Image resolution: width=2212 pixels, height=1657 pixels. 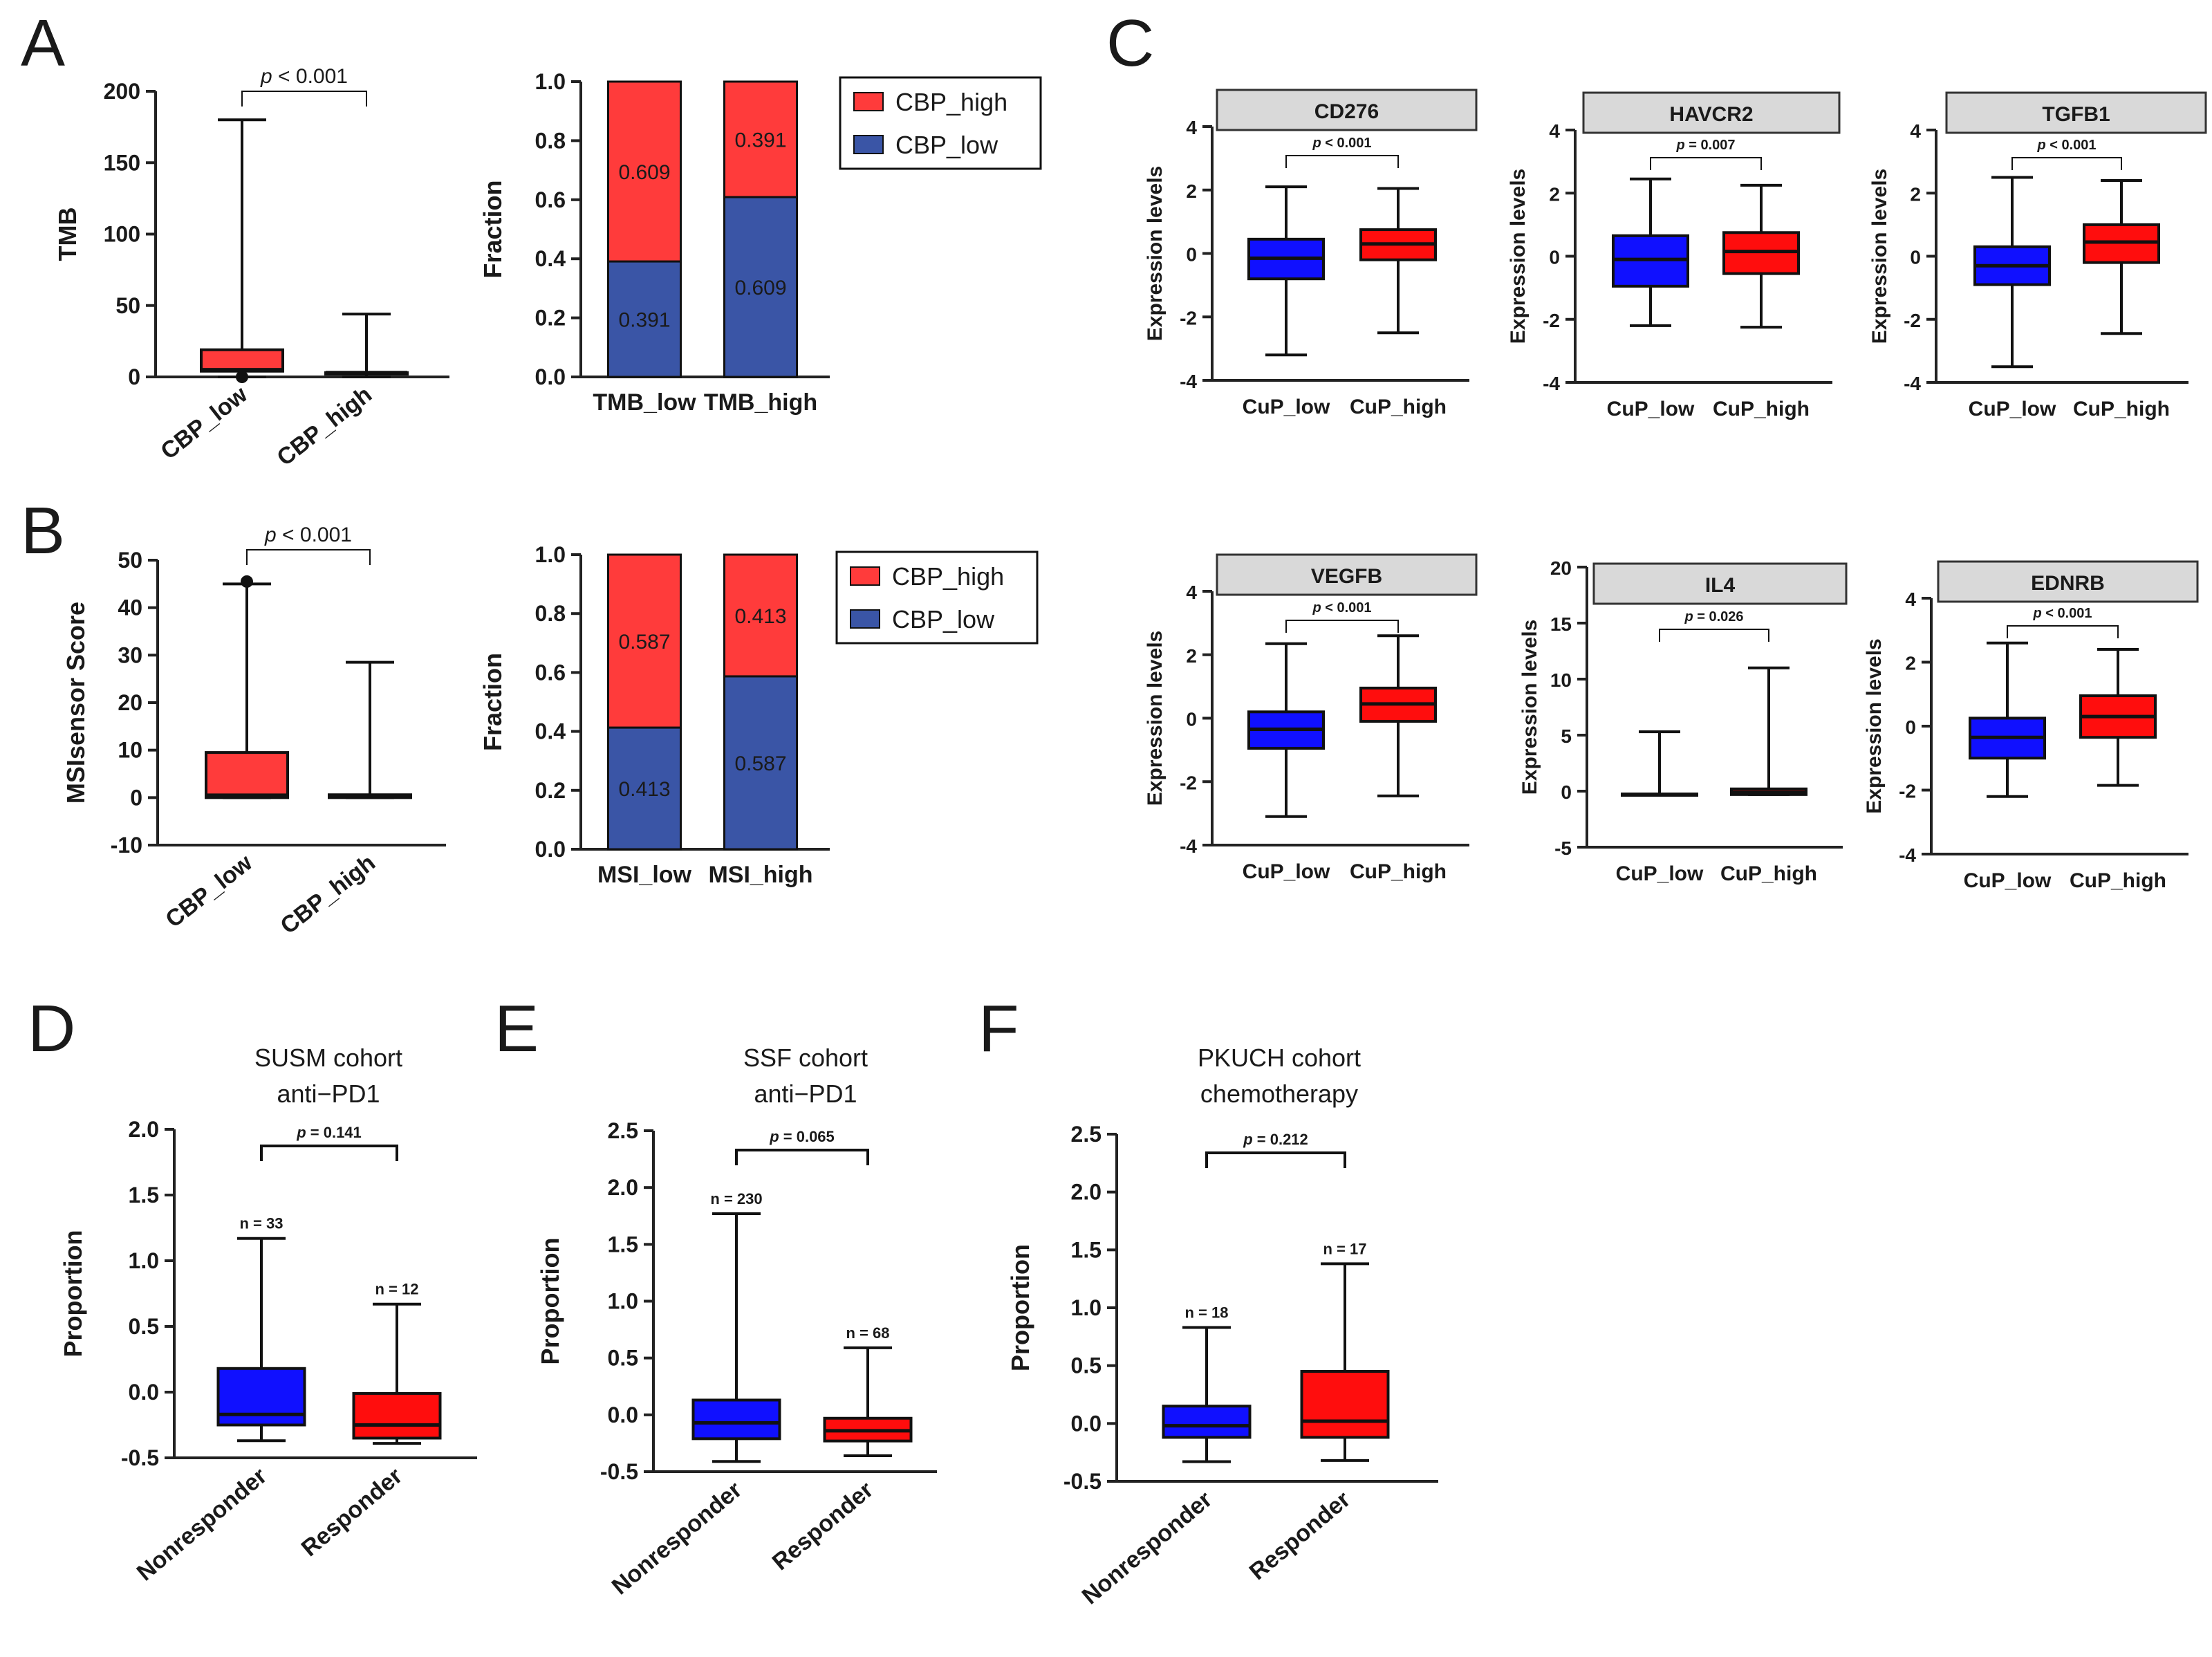 I want to click on B_bar-y-tick-label: 0.2, so click(x=550, y=790).